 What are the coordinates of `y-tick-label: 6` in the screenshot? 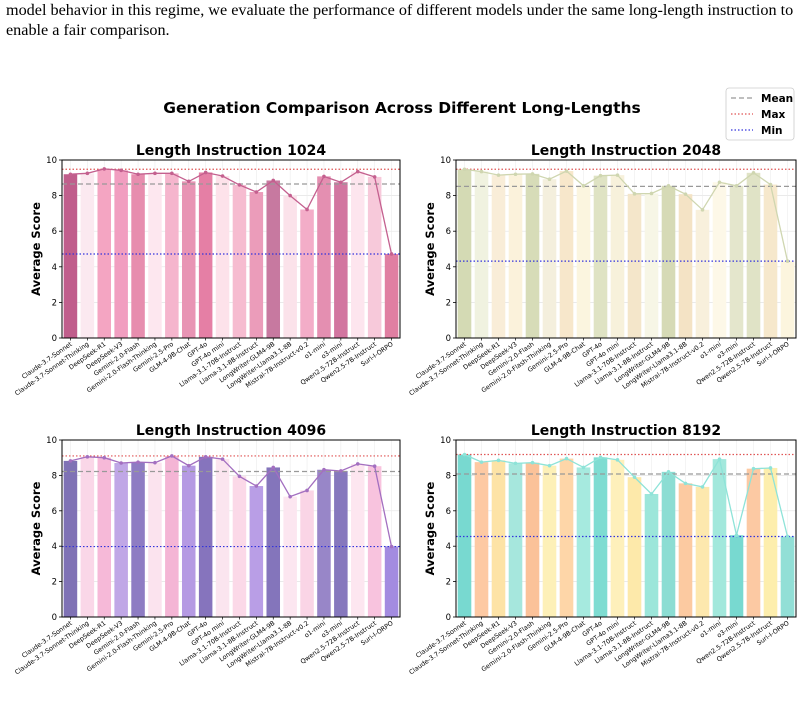 It's located at (54, 512).